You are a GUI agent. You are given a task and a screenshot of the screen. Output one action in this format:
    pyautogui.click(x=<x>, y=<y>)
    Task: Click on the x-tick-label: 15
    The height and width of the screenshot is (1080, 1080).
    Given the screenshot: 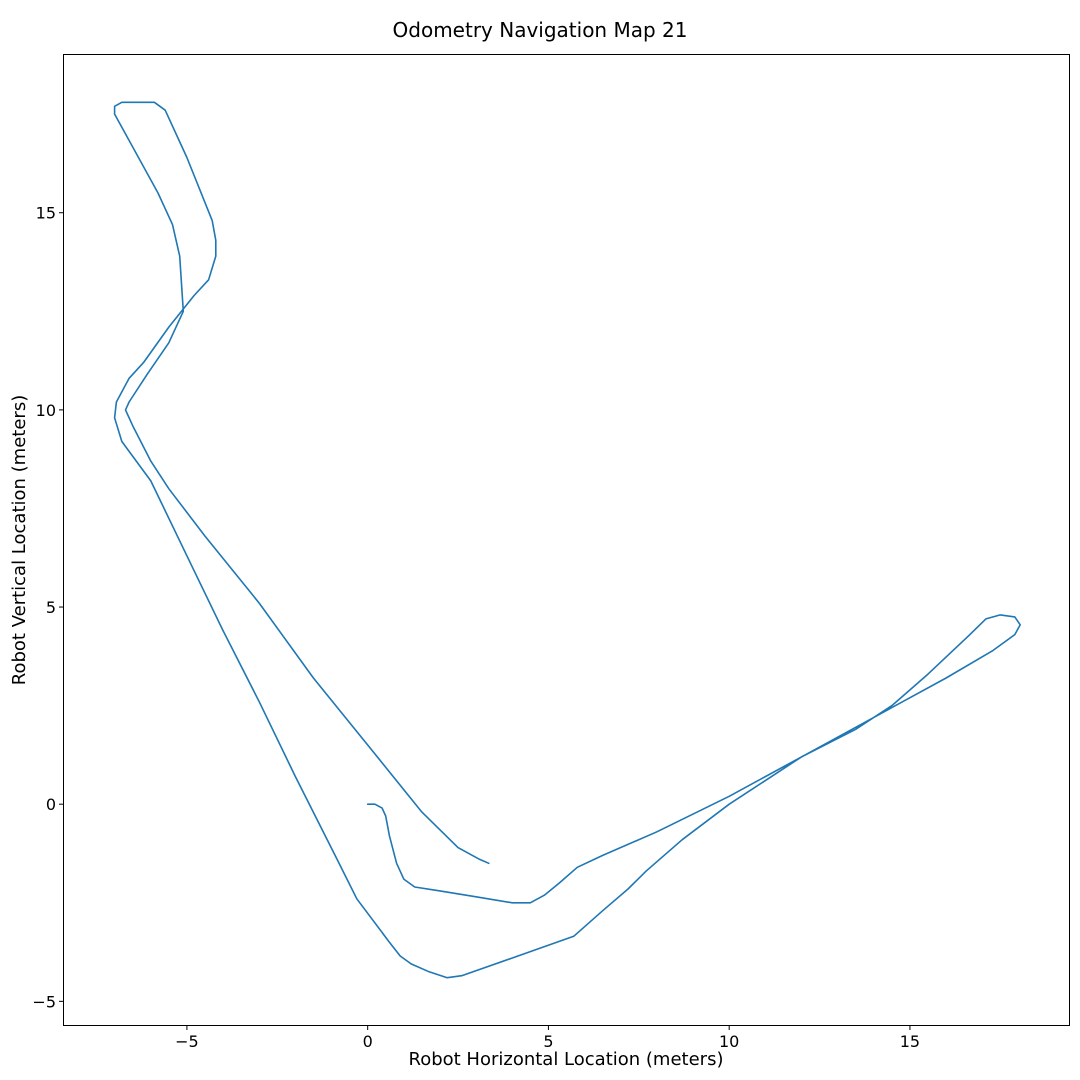 What is the action you would take?
    pyautogui.click(x=910, y=1041)
    